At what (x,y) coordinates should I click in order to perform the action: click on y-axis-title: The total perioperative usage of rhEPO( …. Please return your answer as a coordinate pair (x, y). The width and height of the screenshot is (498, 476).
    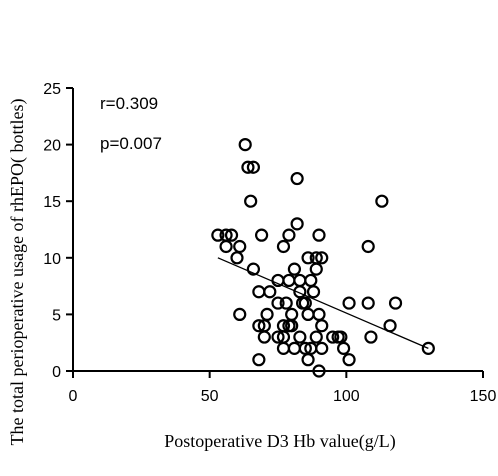
    Looking at the image, I should click on (17, 272).